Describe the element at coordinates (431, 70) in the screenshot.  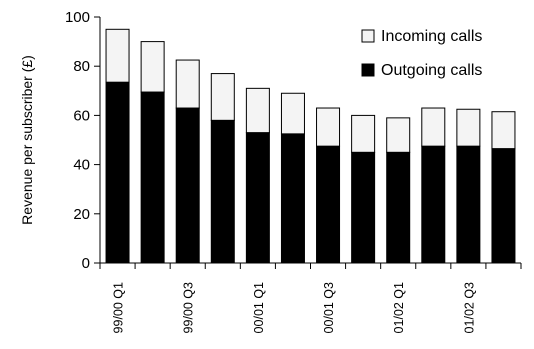
I see `legend-label: Outgoing calls` at that location.